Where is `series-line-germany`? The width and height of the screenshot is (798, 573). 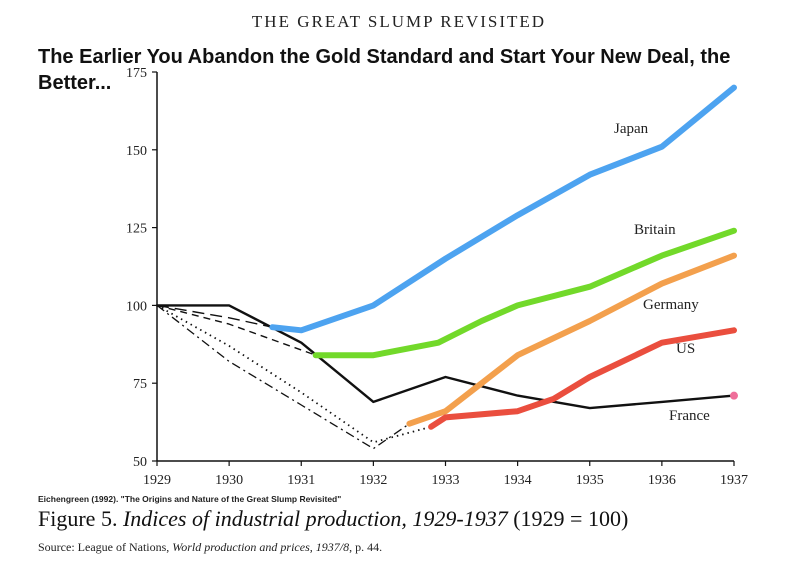 series-line-germany is located at coordinates (571, 339).